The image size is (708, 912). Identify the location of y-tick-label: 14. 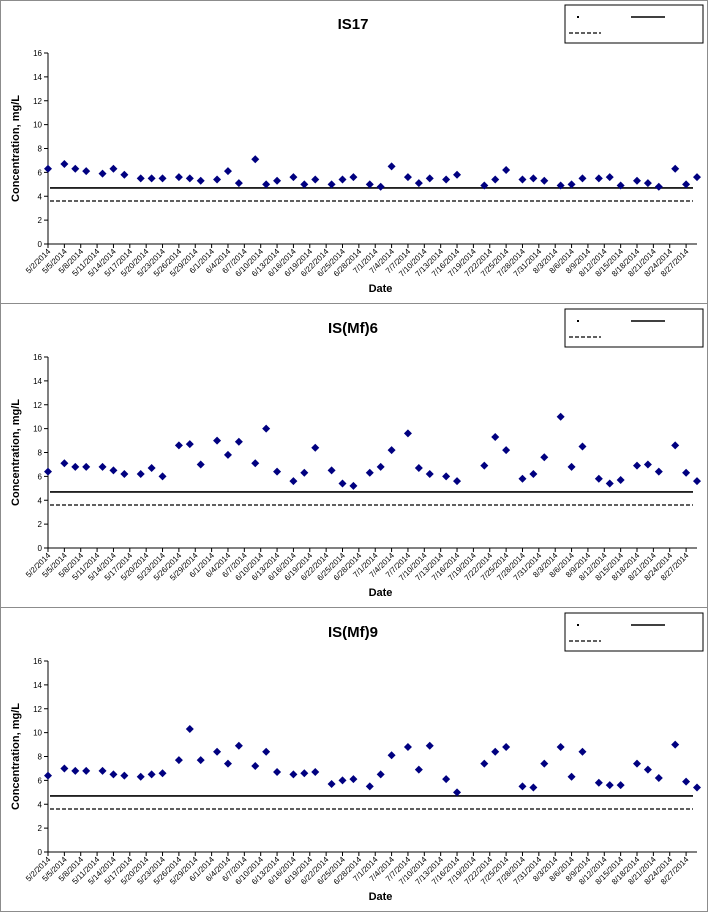
(37, 381).